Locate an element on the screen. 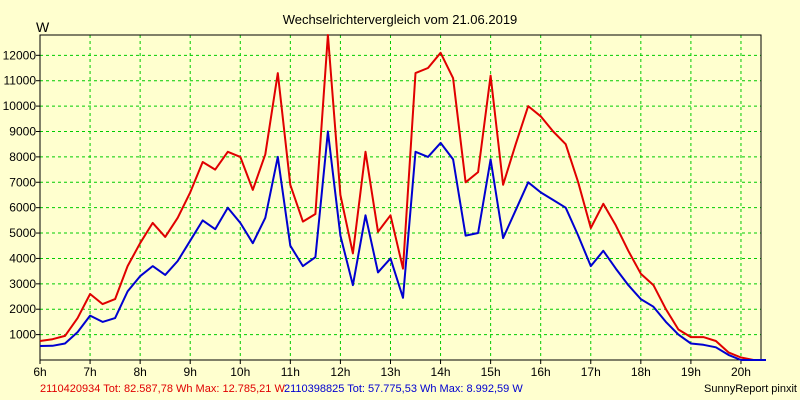  x-tick-label: 17h is located at coordinates (591, 372).